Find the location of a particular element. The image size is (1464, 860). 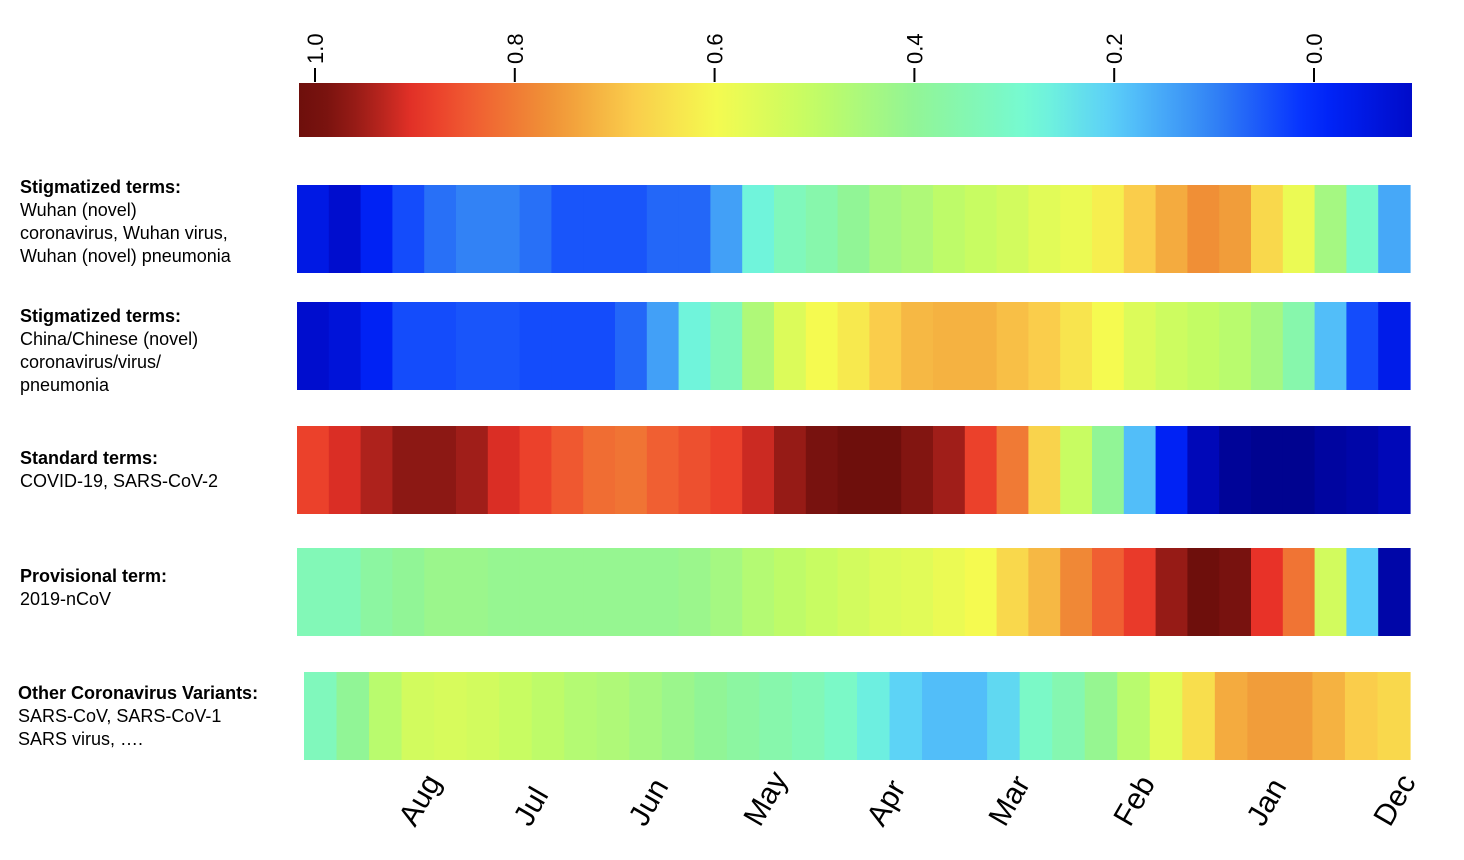

row-label-line: SARS virus, …. is located at coordinates (81, 739).